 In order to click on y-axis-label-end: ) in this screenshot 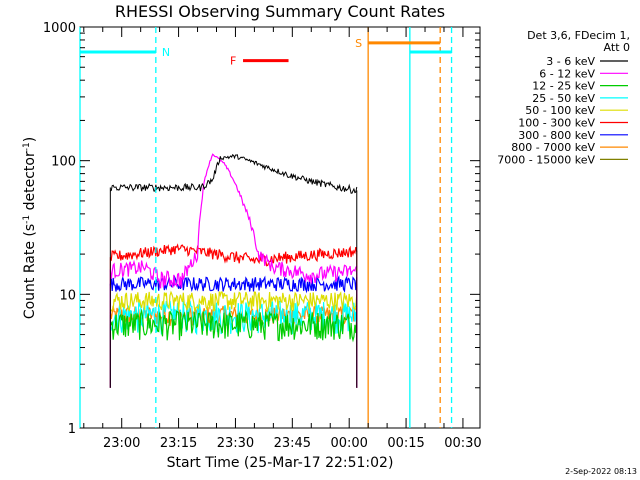, I will do `click(30, 139)`.